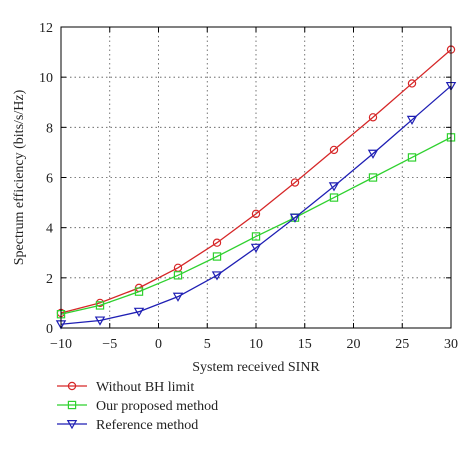 This screenshot has width=474, height=457. Describe the element at coordinates (145, 387) in the screenshot. I see `legend-label: Without BH limit` at that location.